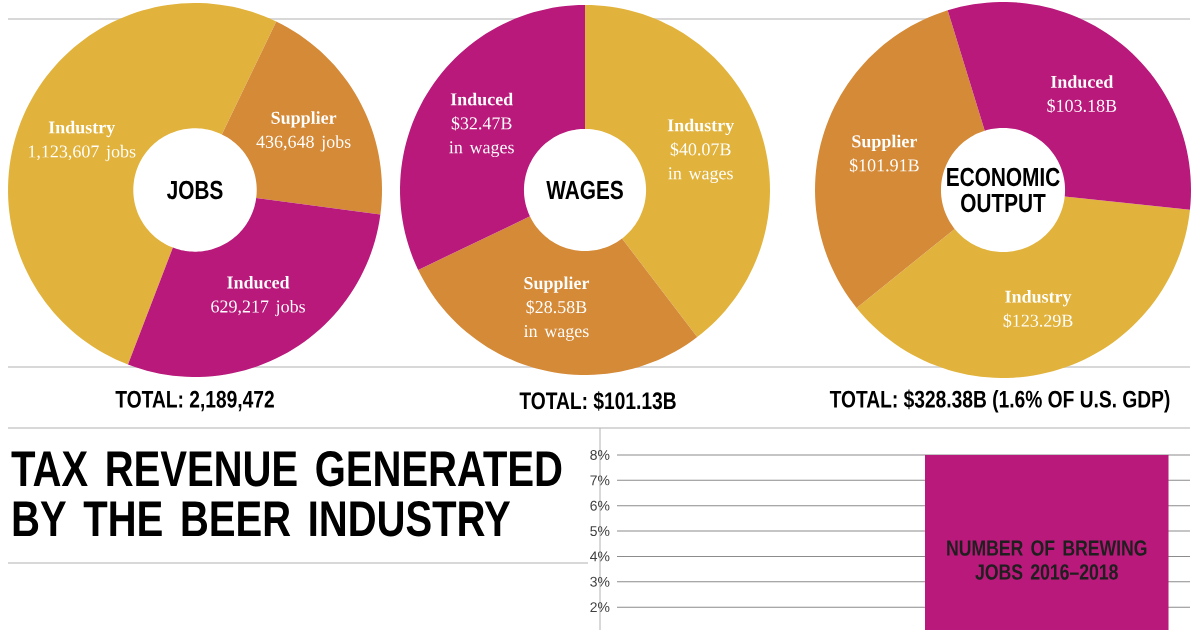  Describe the element at coordinates (600, 531) in the screenshot. I see `y-tick-label: 5%` at that location.